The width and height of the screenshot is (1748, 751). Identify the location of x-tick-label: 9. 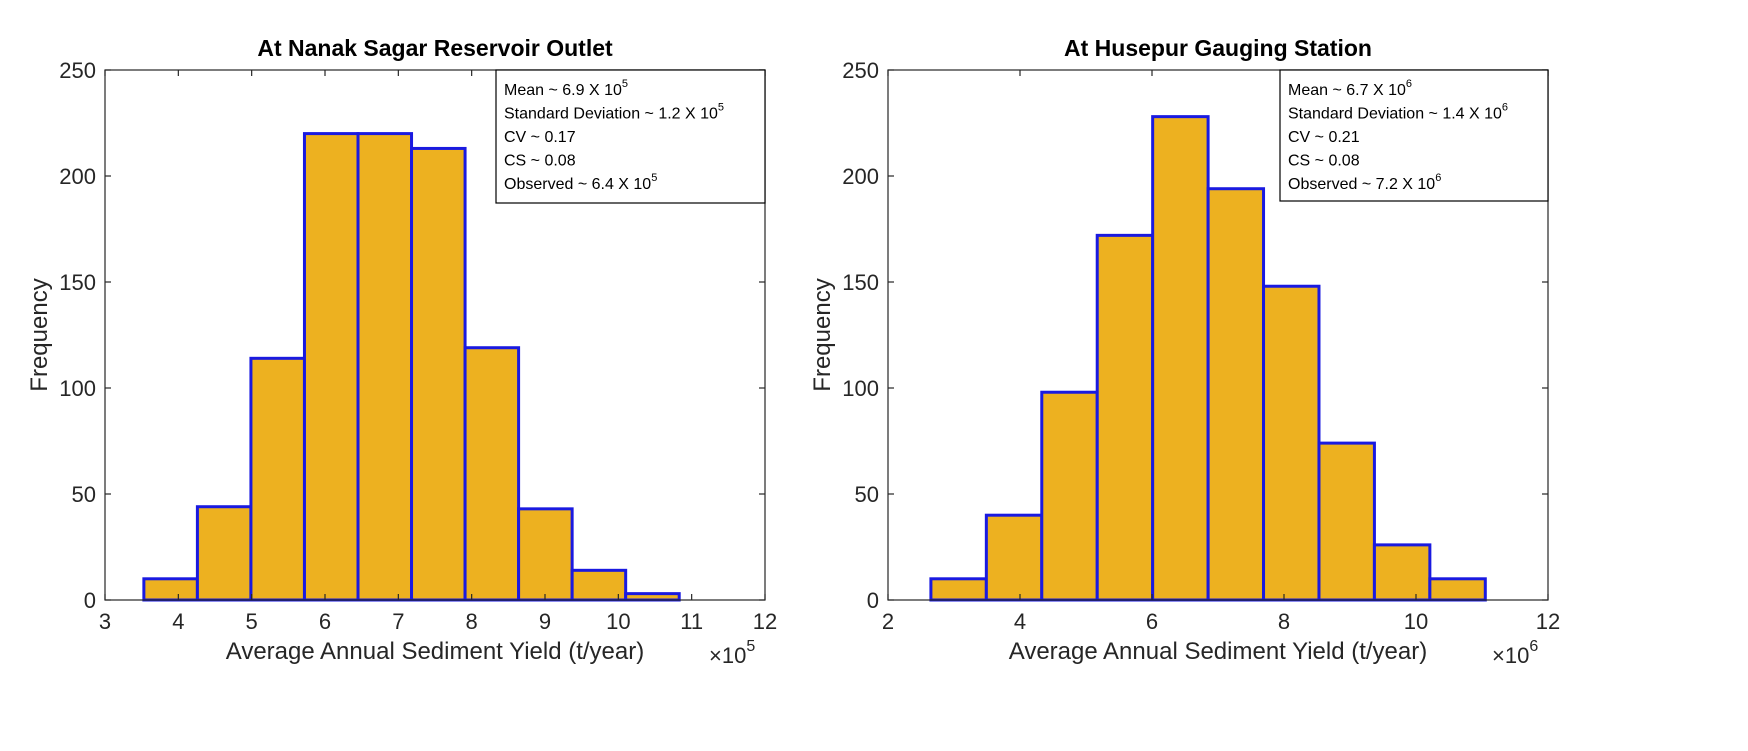
(545, 621).